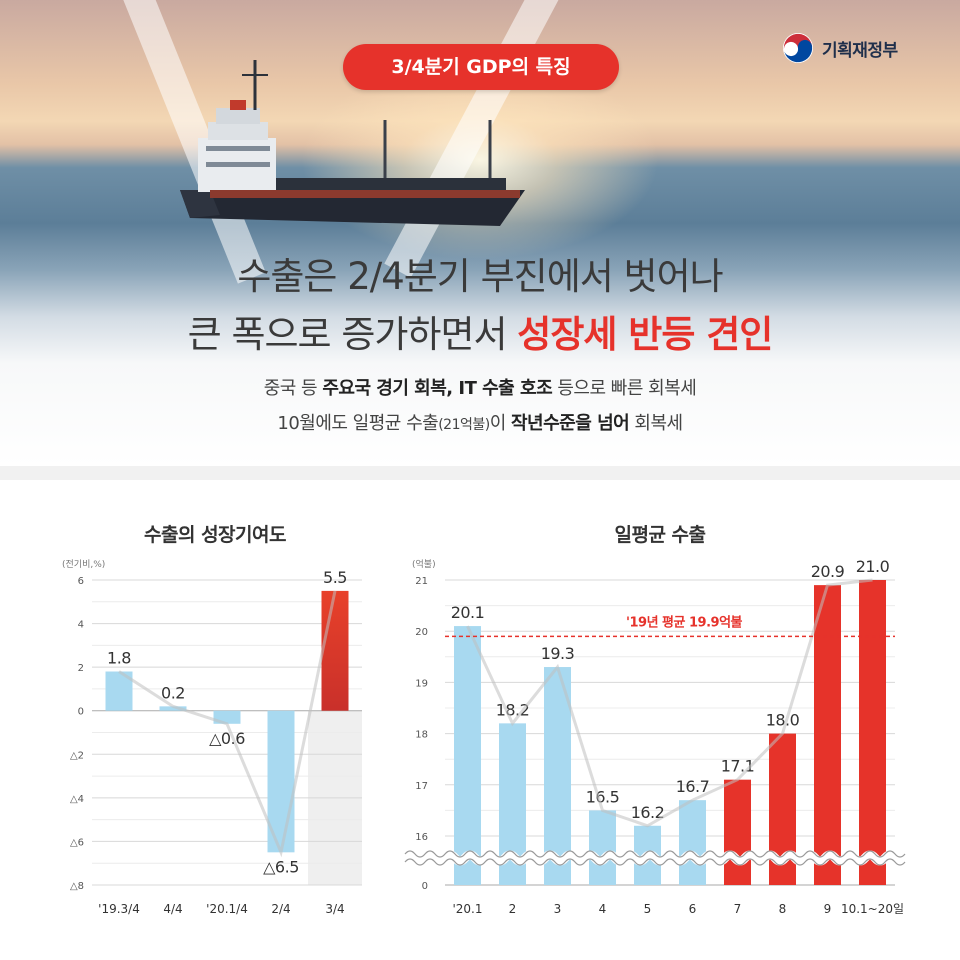 Image resolution: width=960 pixels, height=960 pixels. What do you see at coordinates (290, 388) in the screenshot?
I see `sub-l1-a: 중국 등` at bounding box center [290, 388].